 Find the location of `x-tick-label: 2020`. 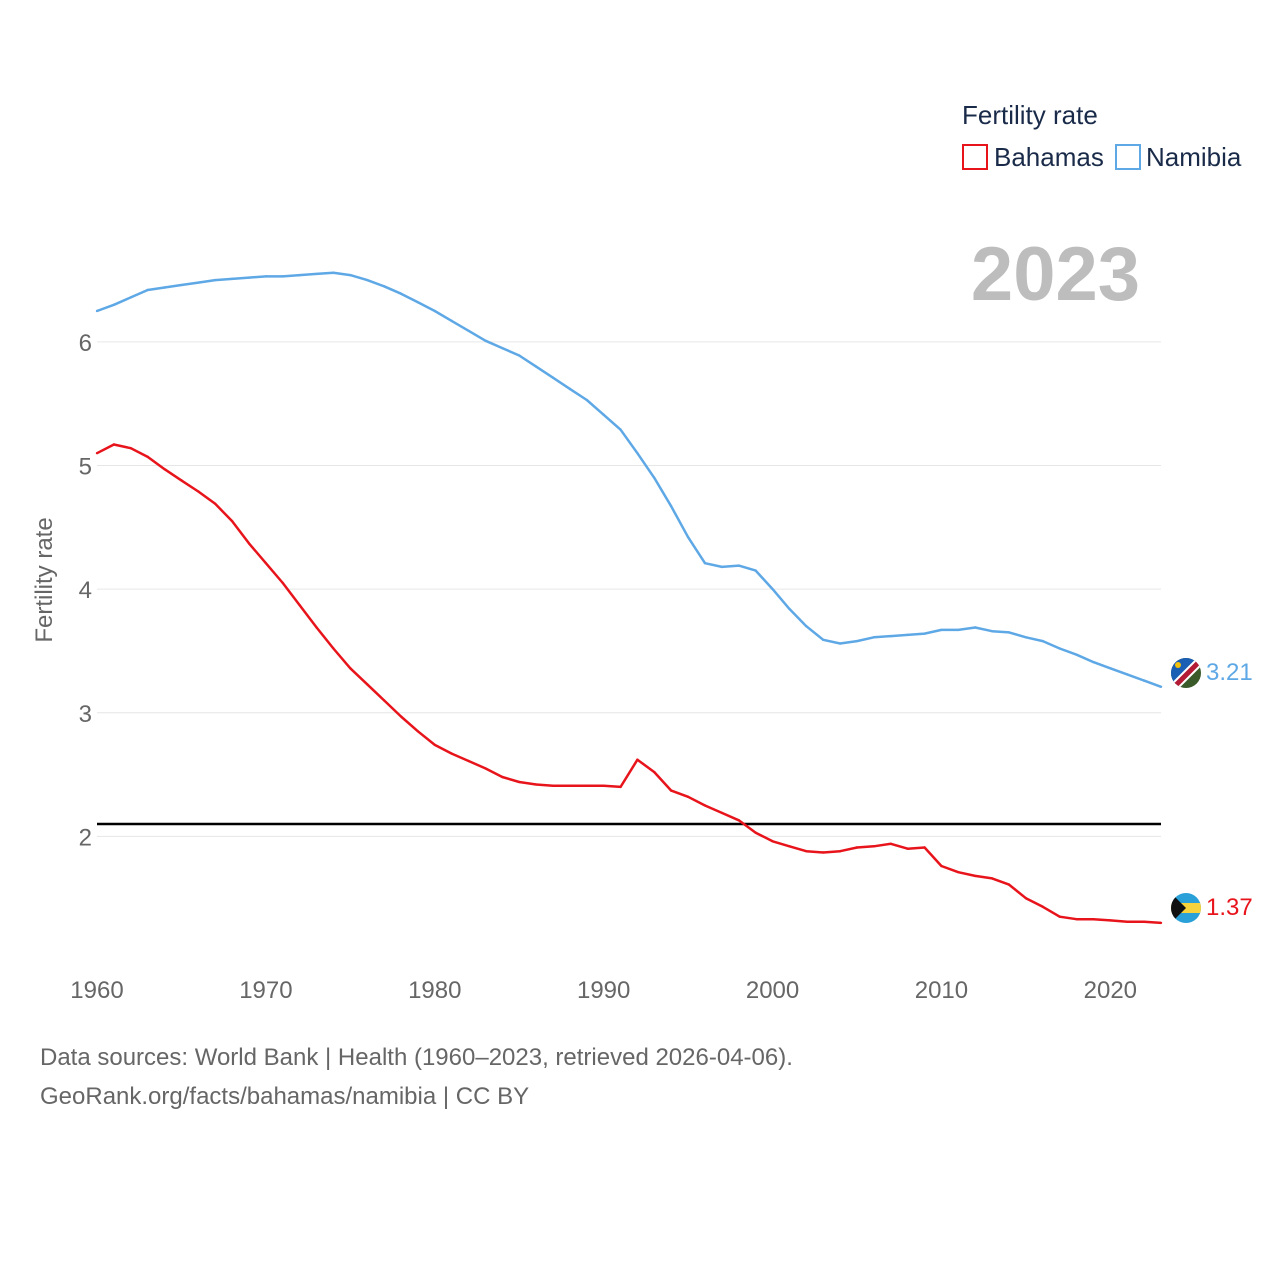

x-tick-label: 2020 is located at coordinates (1110, 990).